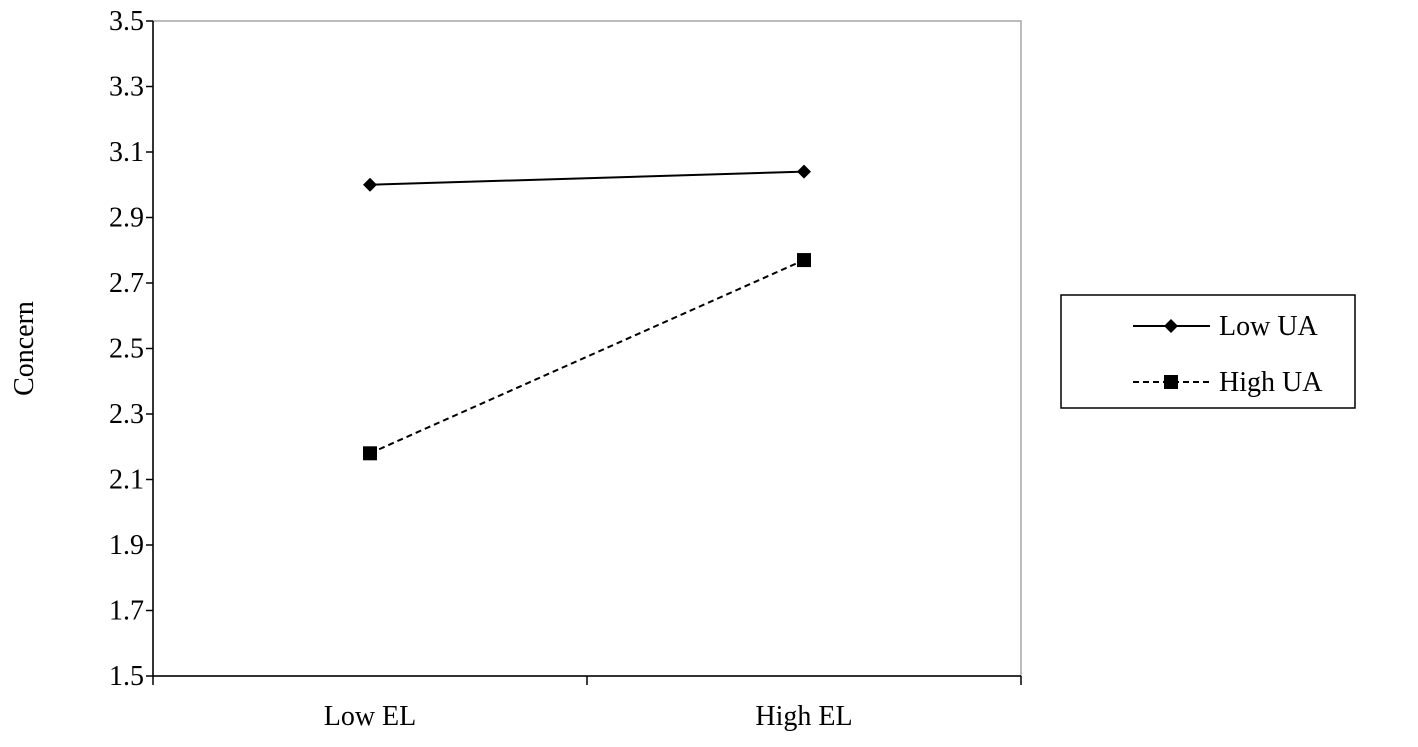 This screenshot has height=747, width=1418. I want to click on y-tick-label: 2.9, so click(126, 218).